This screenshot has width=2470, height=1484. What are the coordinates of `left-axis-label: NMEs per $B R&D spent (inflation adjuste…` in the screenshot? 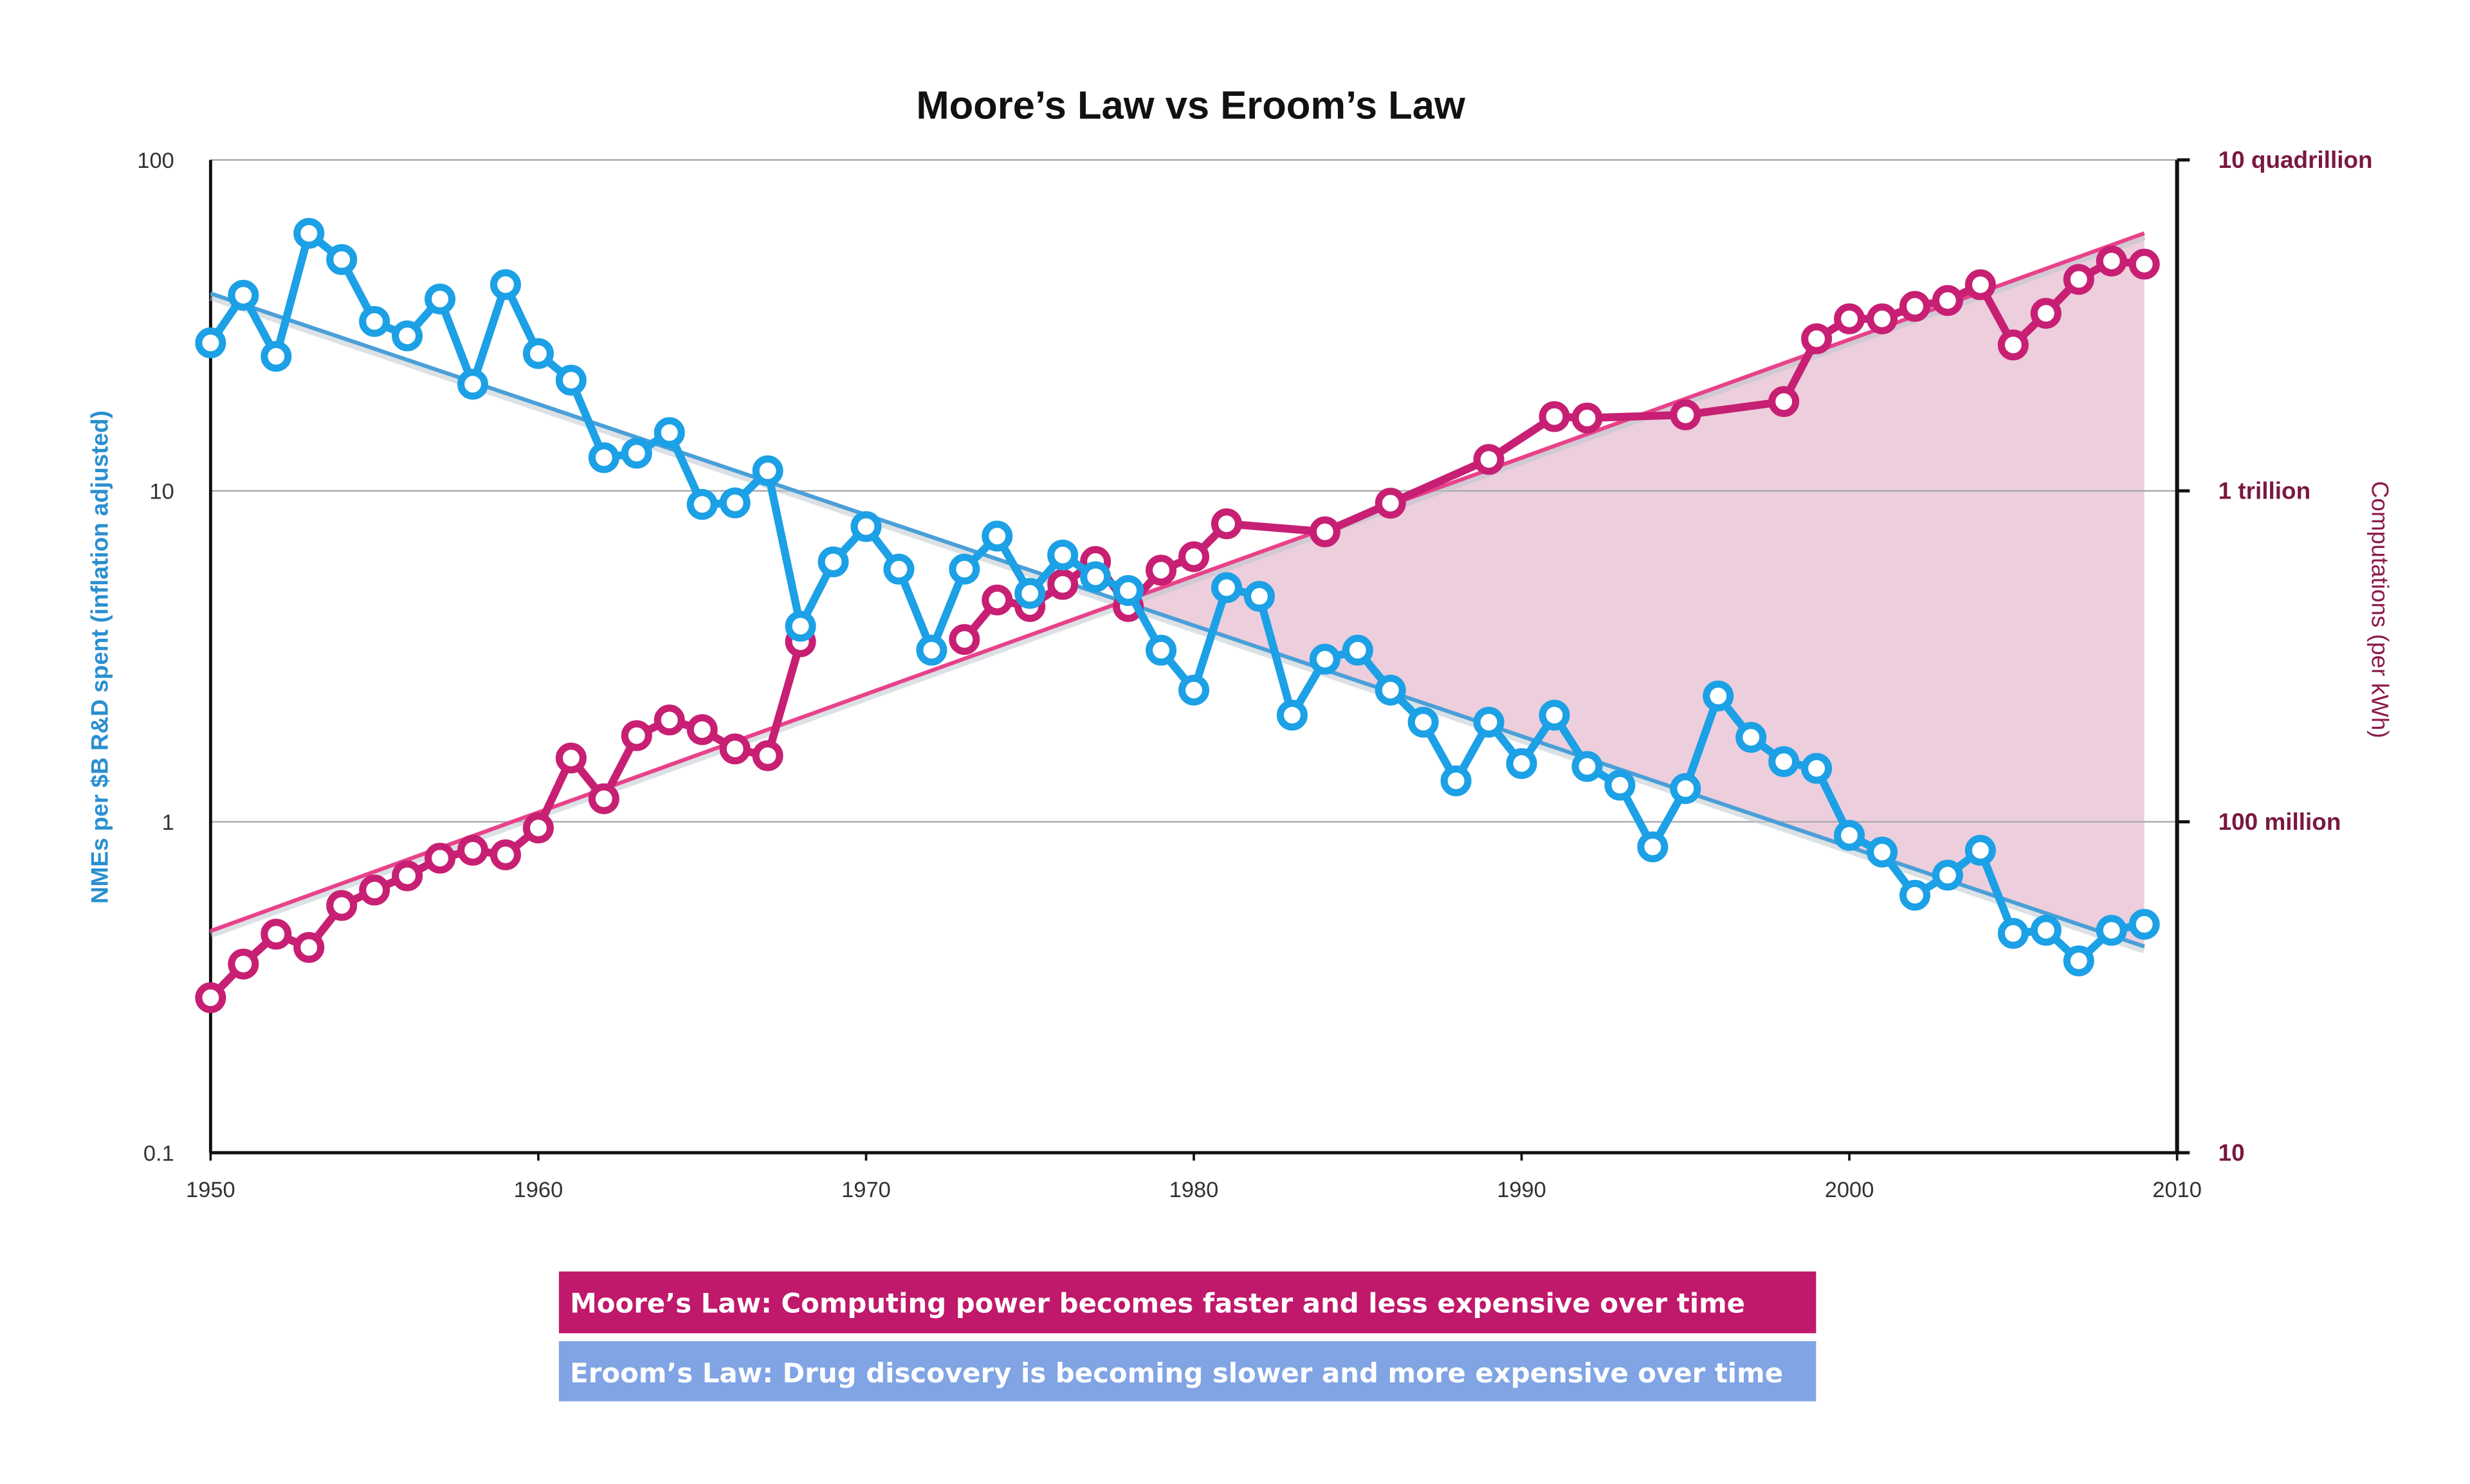 It's located at (99, 657).